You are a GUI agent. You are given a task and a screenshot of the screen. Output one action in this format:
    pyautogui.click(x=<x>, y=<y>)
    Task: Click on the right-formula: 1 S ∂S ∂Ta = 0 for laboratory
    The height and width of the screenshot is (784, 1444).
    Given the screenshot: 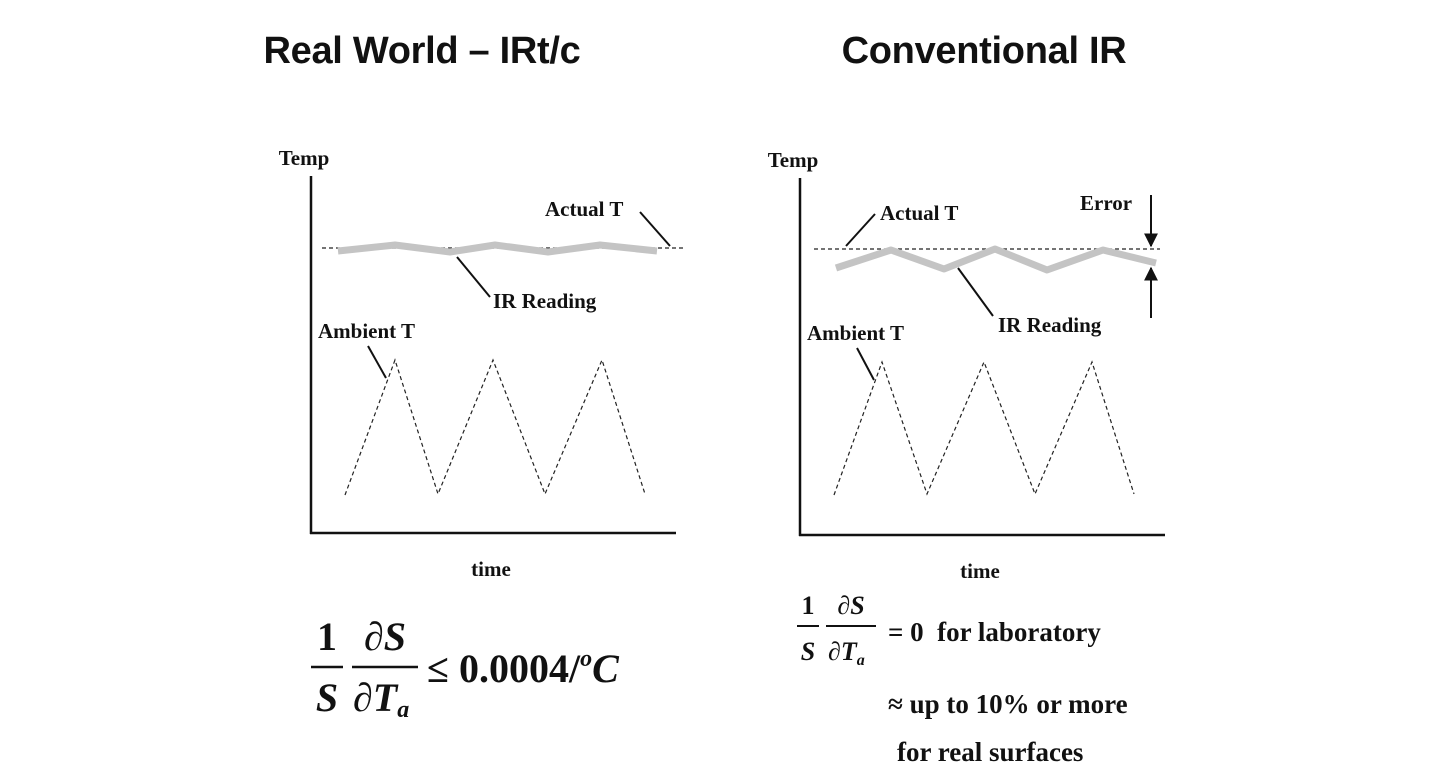 What is the action you would take?
    pyautogui.click(x=949, y=630)
    